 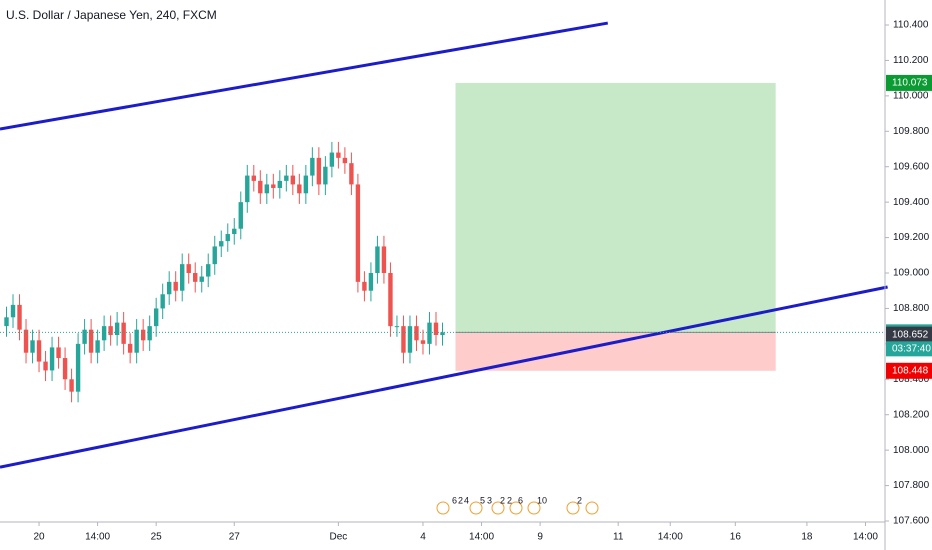 What do you see at coordinates (489, 500) in the screenshot?
I see `event-count: 3` at bounding box center [489, 500].